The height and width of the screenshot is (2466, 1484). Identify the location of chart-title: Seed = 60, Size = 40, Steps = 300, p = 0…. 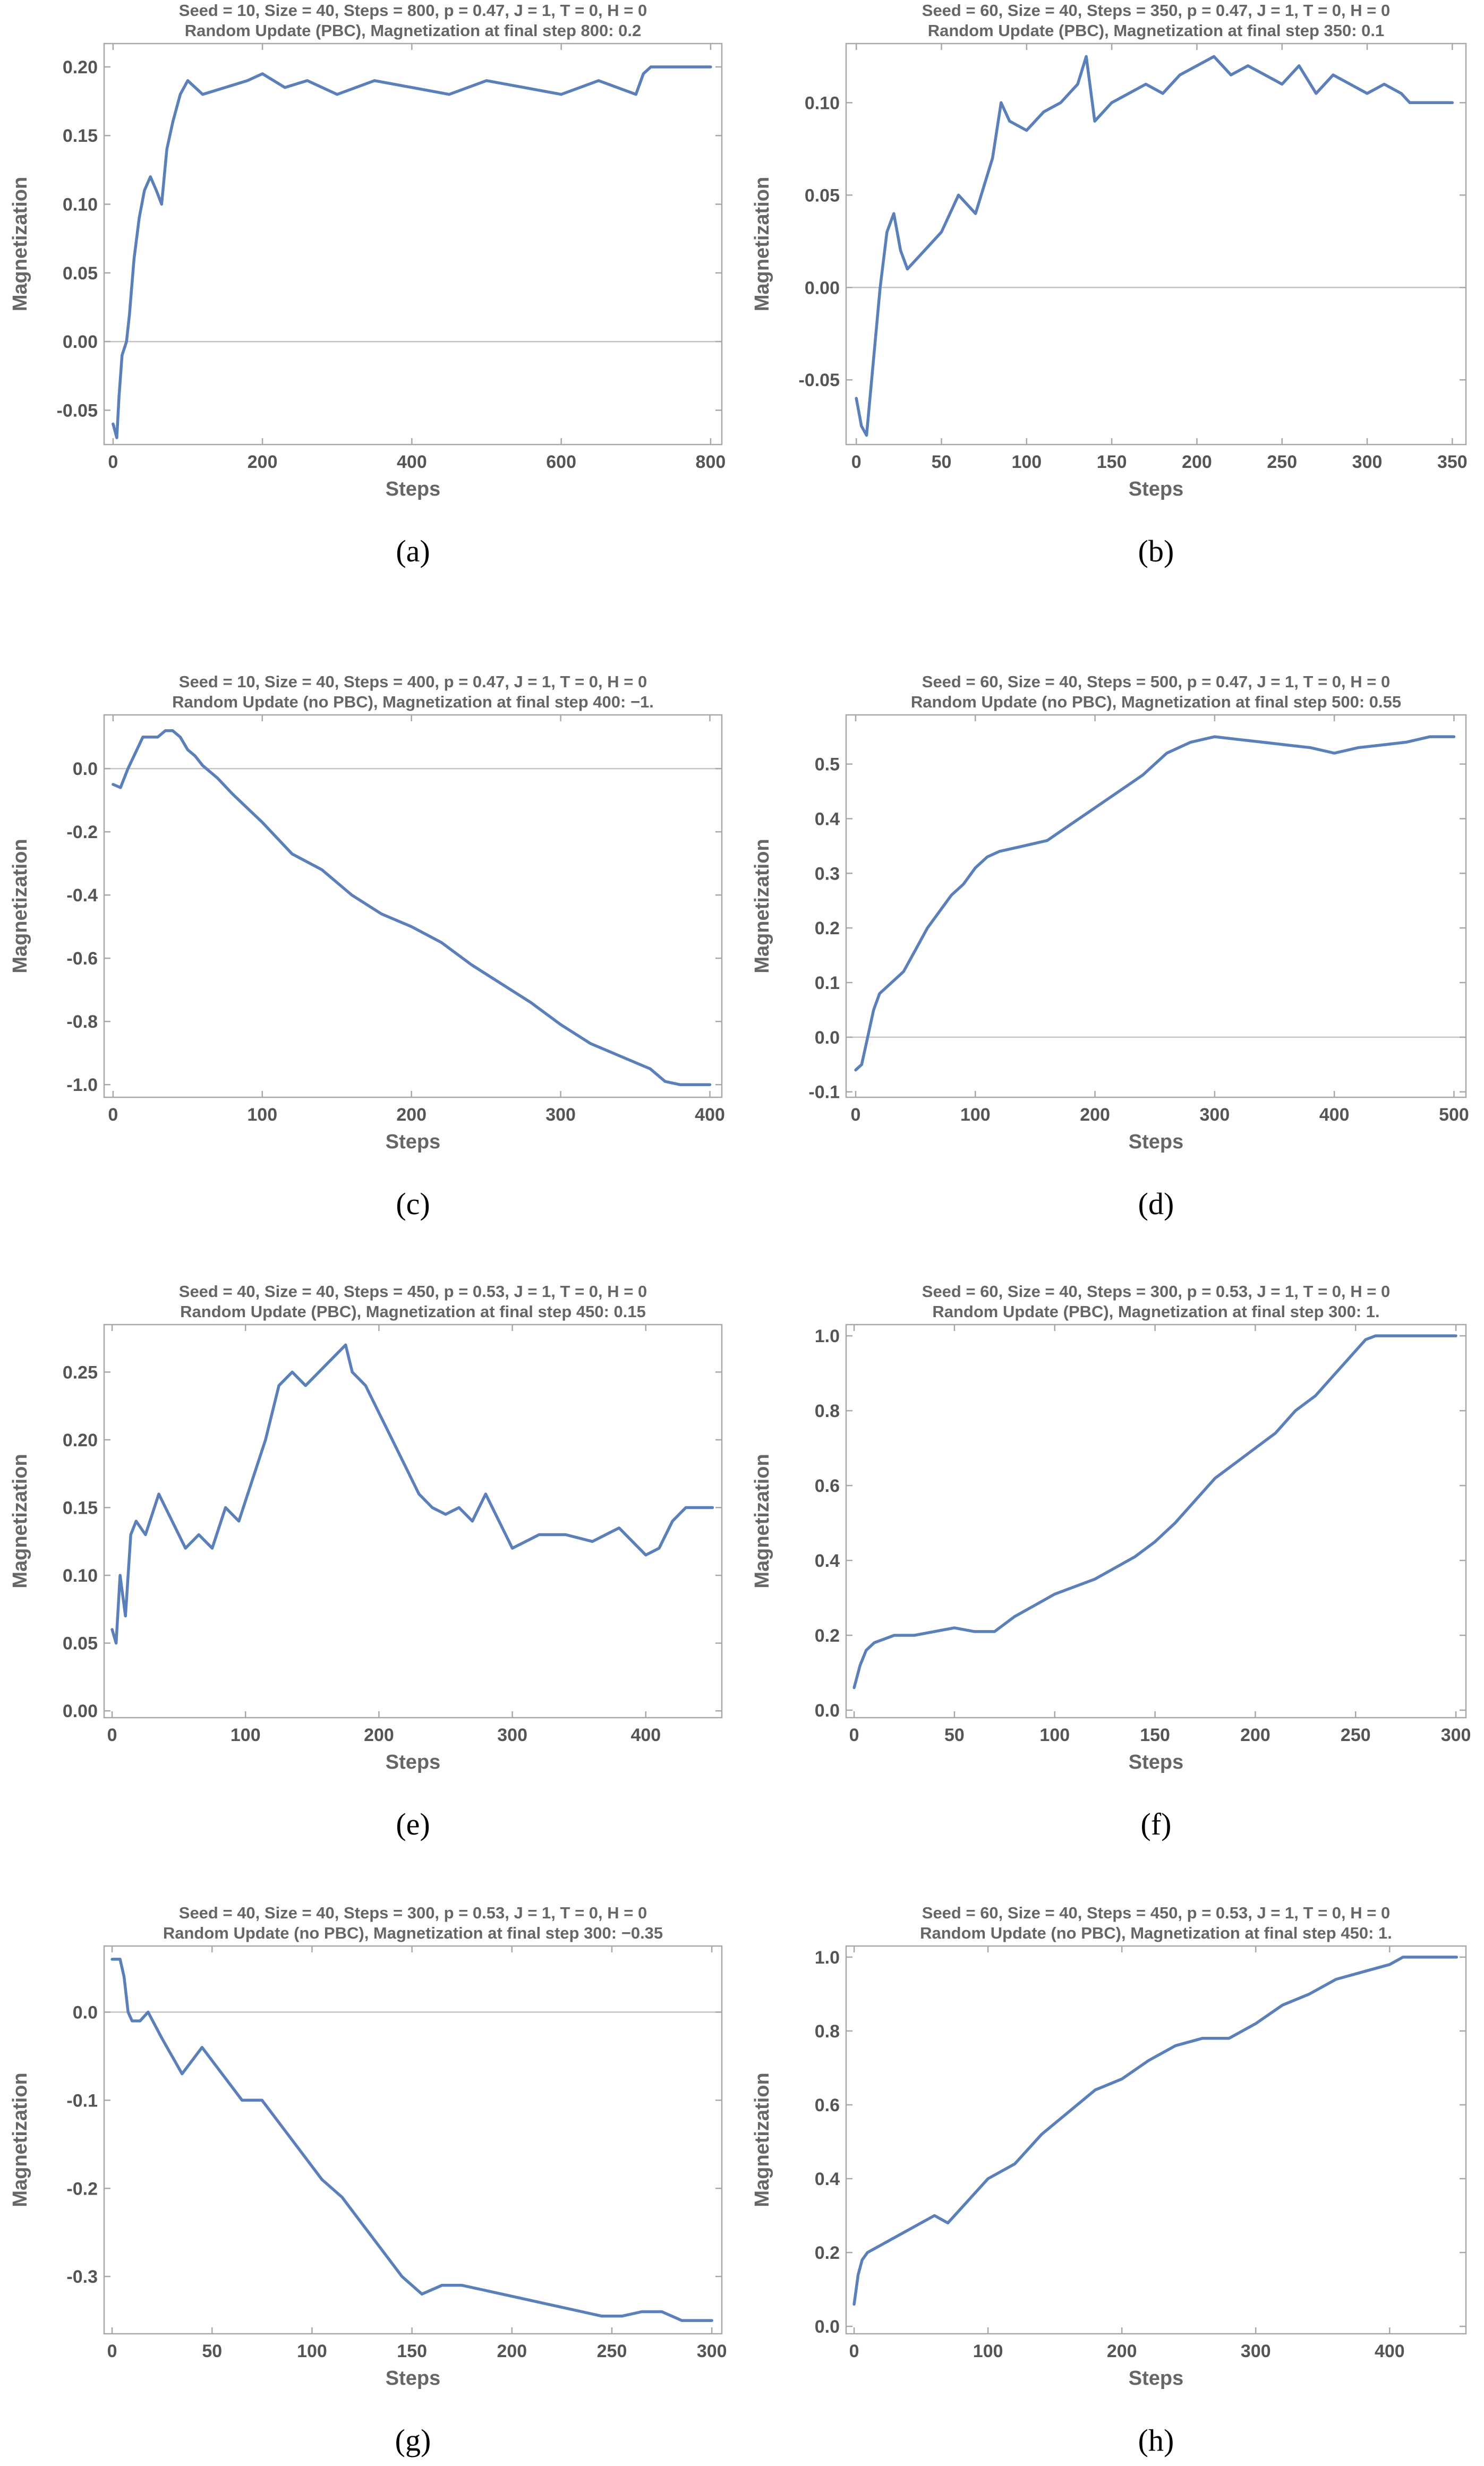
(1156, 1291).